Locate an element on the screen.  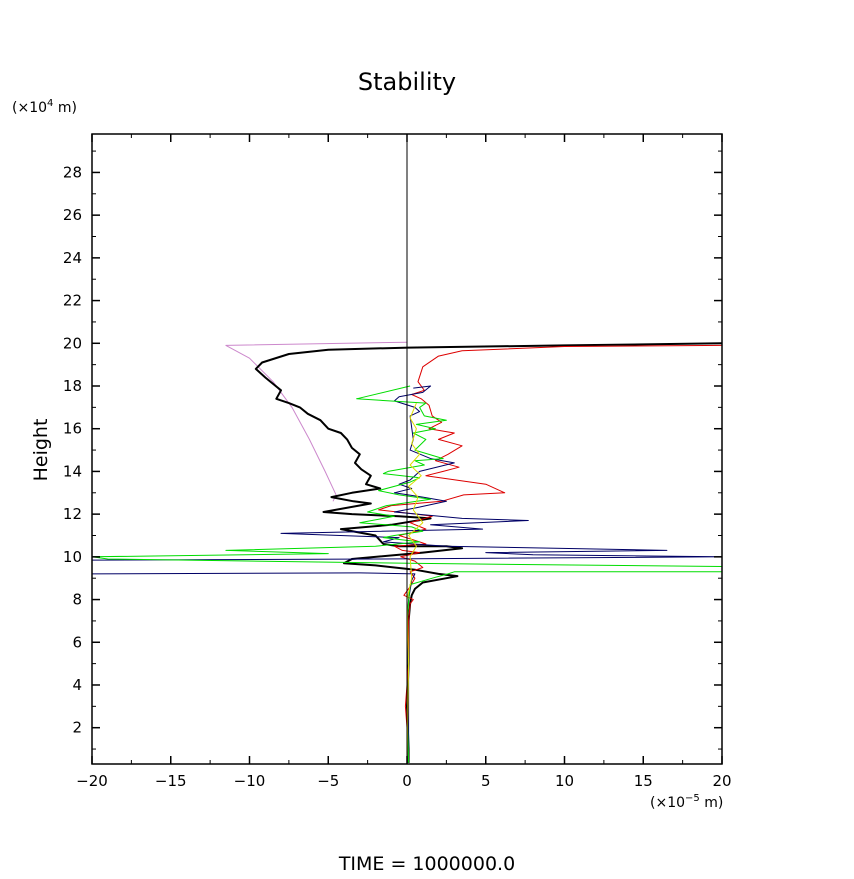
y-axis-label: Height is located at coordinates (41, 450).